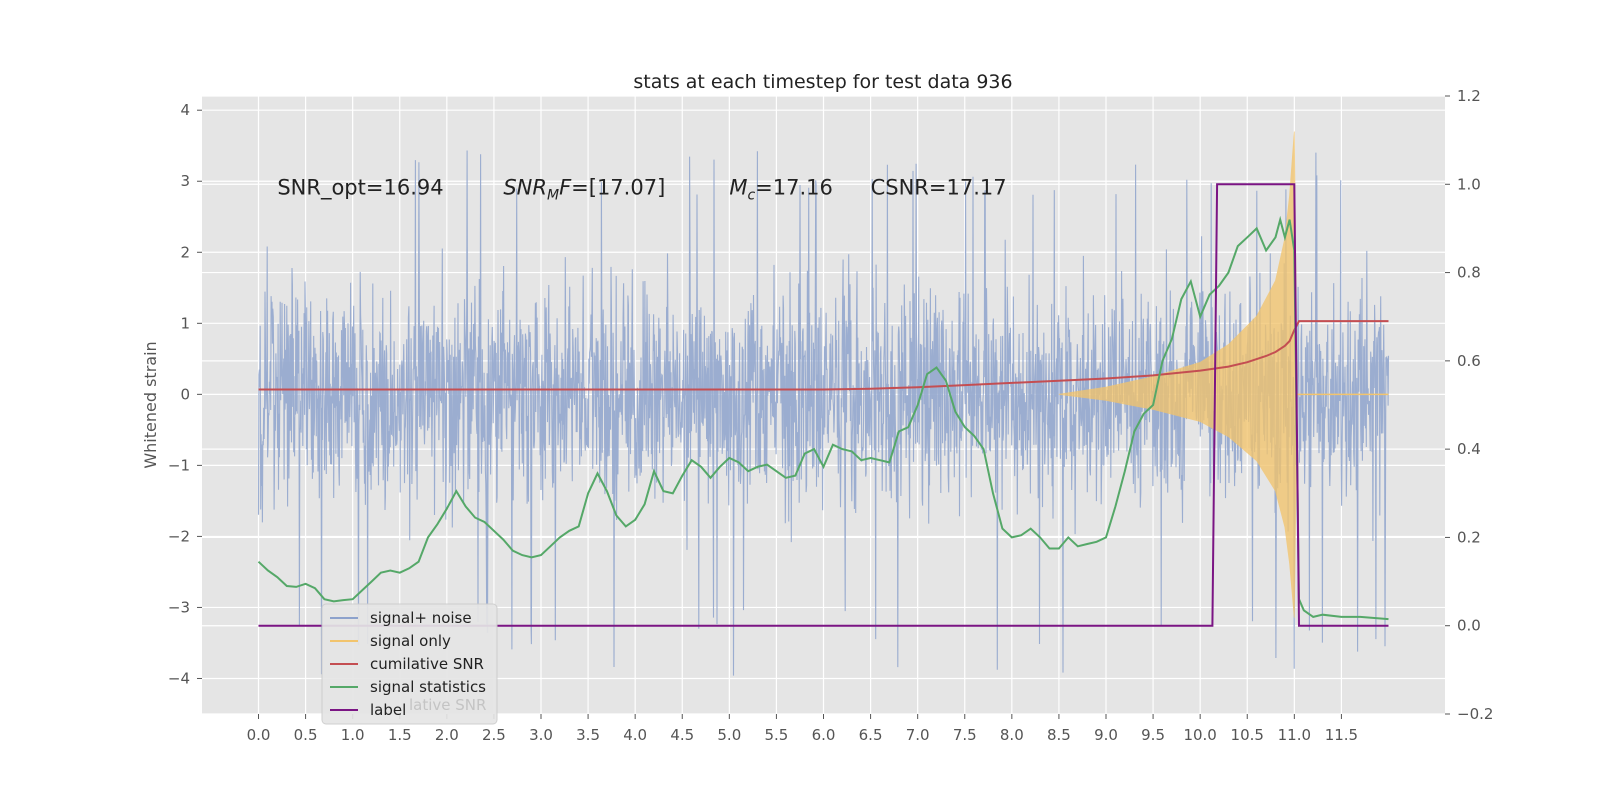 The image size is (1600, 804). What do you see at coordinates (1475, 714) in the screenshot?
I see `y2-tick-label: −0.2` at bounding box center [1475, 714].